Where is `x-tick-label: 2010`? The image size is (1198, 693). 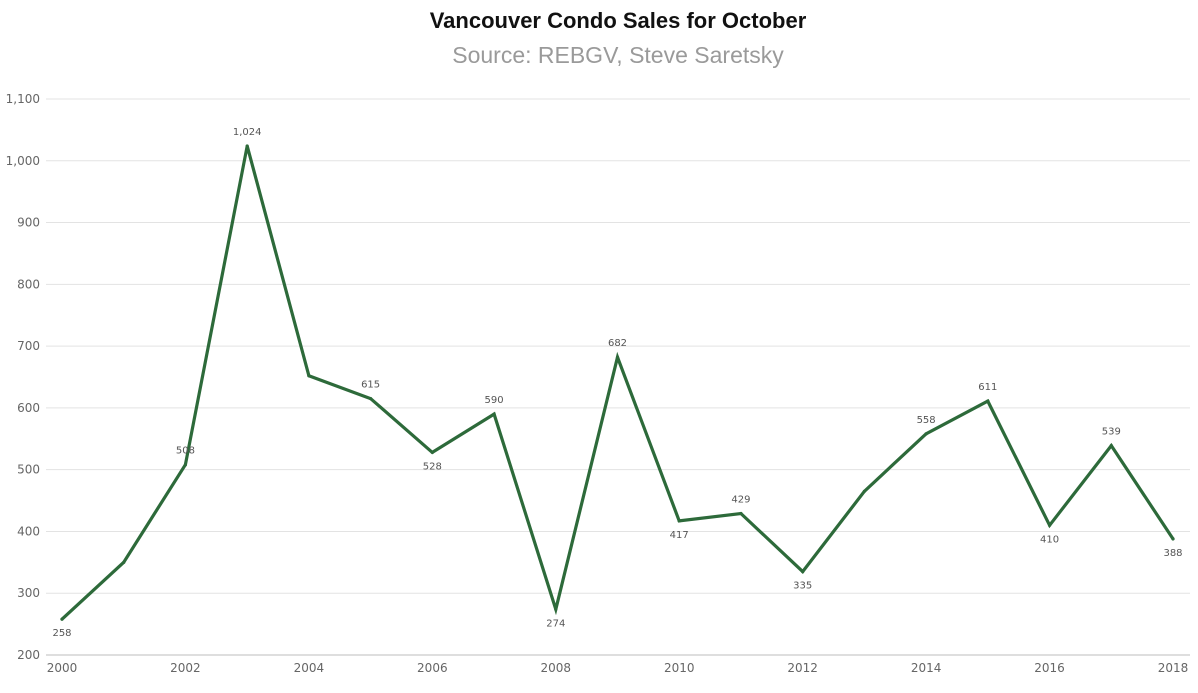
x-tick-label: 2010 is located at coordinates (679, 668).